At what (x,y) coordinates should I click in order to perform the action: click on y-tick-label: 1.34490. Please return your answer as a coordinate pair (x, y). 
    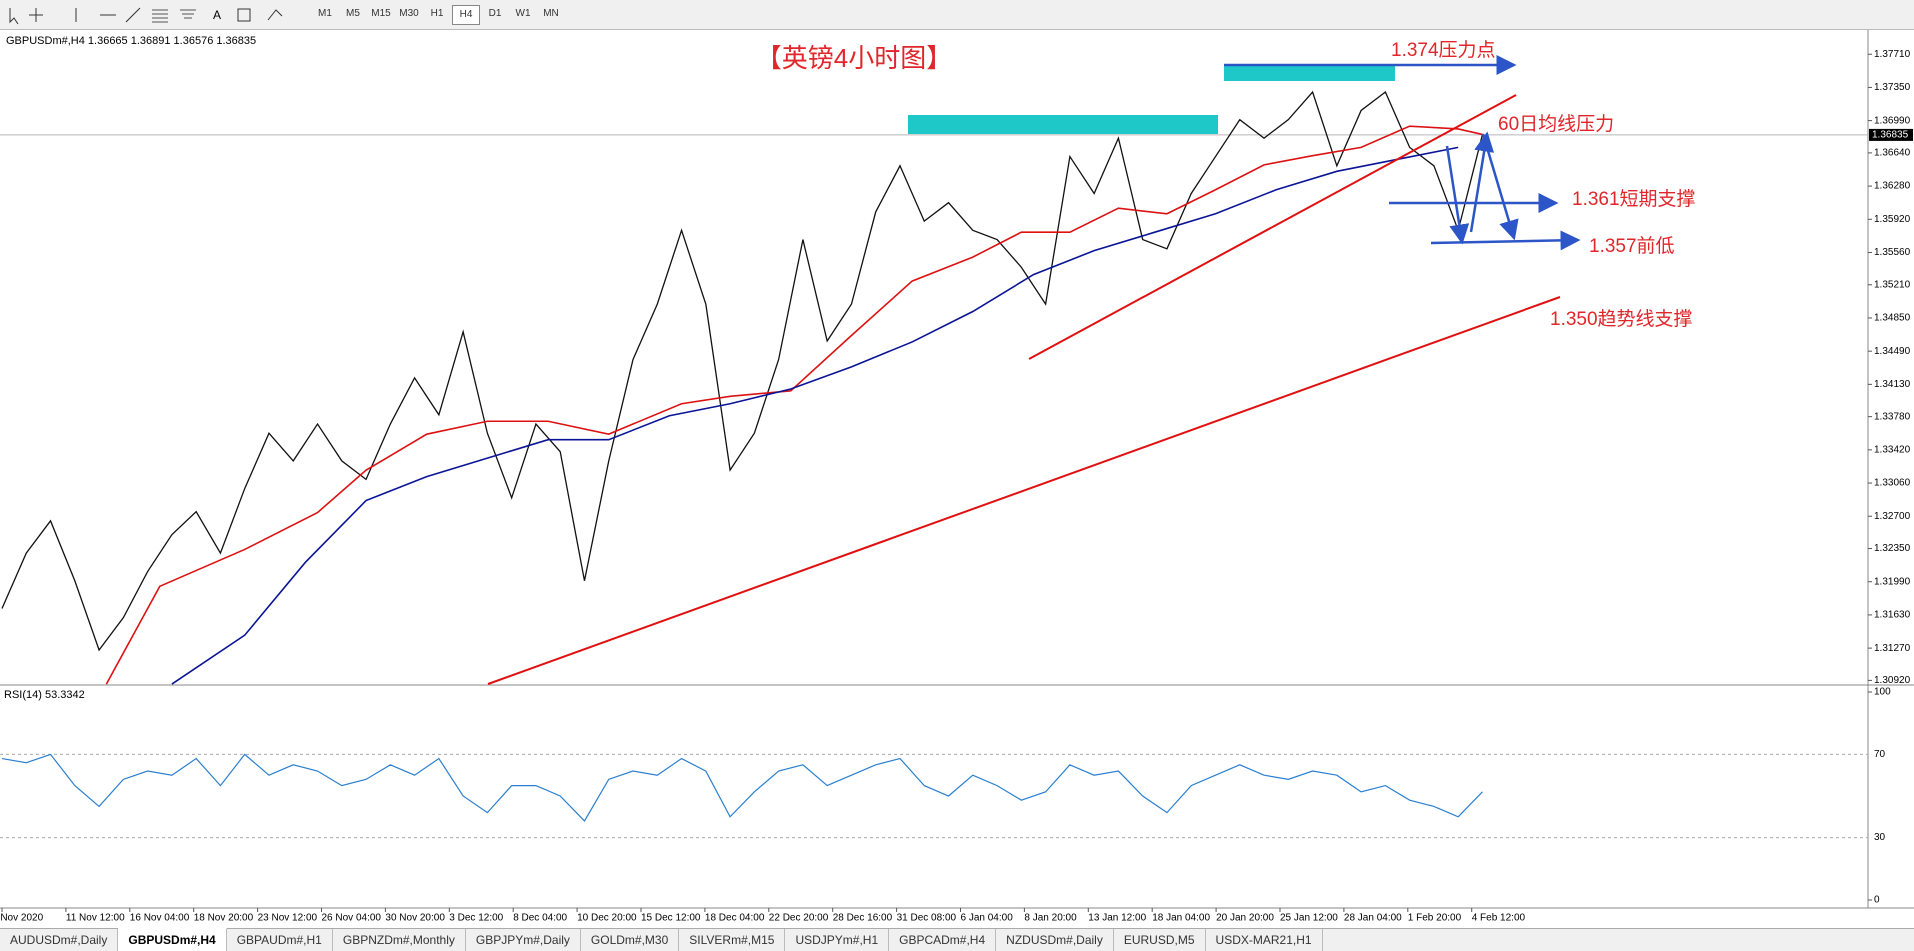
    Looking at the image, I should click on (1892, 351).